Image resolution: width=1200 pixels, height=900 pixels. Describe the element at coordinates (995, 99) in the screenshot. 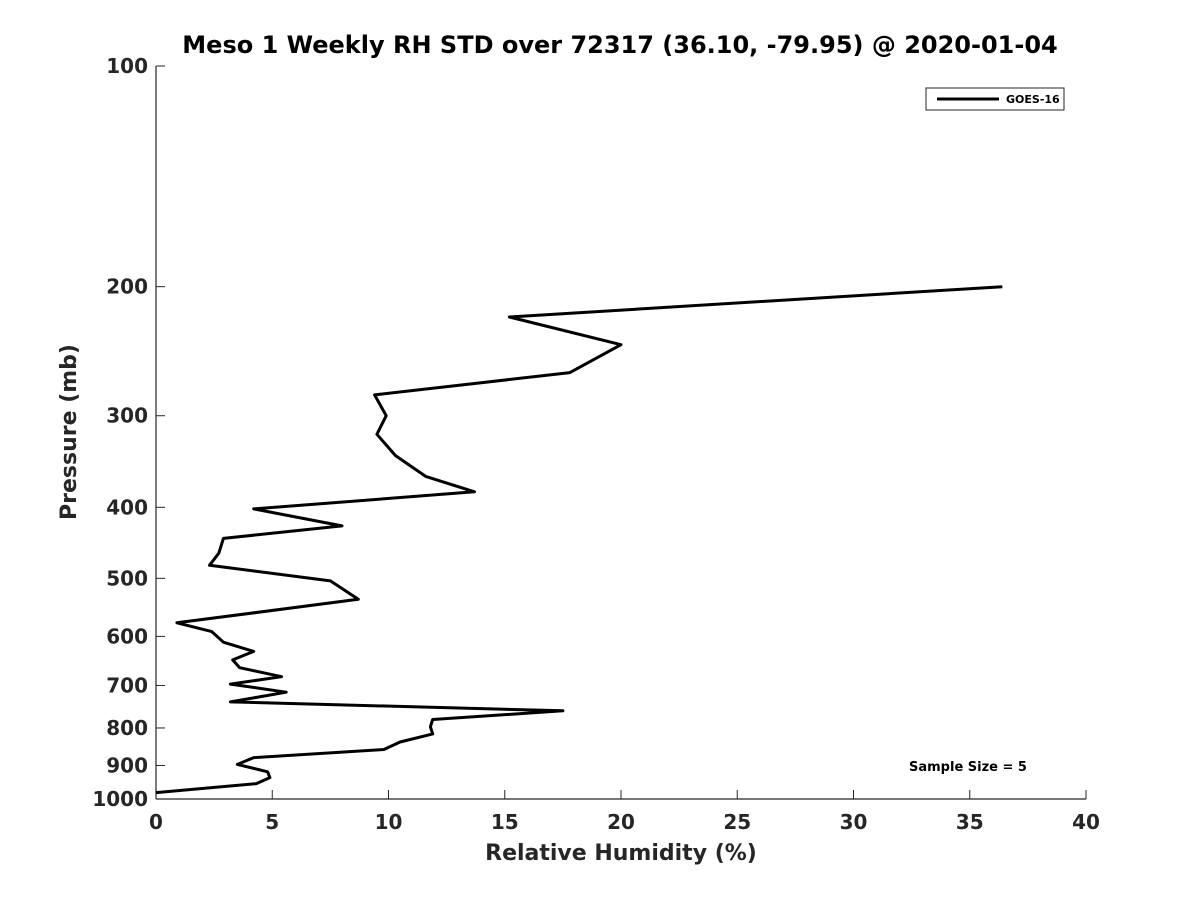

I see `legend: GOES-16` at that location.